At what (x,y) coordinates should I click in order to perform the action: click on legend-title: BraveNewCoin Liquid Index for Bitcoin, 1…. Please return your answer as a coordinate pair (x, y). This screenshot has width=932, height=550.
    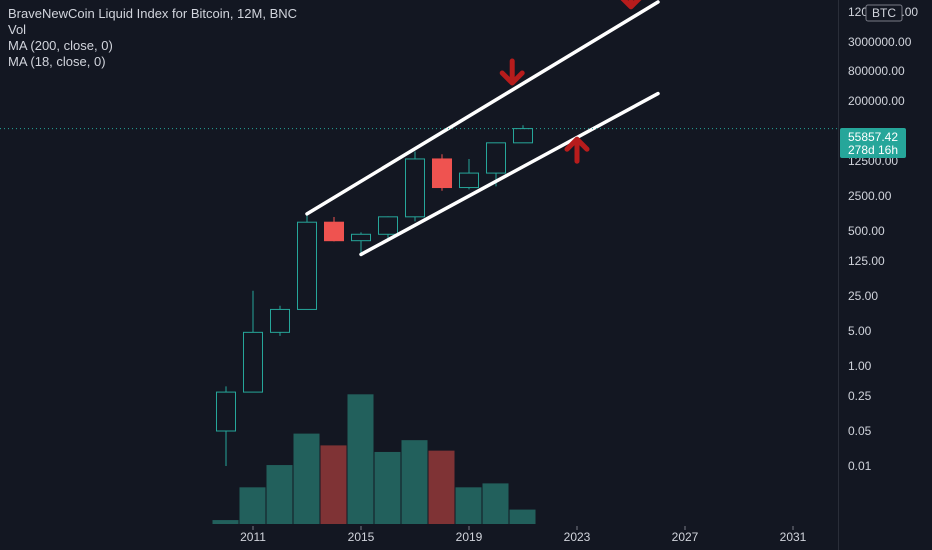
    Looking at the image, I should click on (153, 13).